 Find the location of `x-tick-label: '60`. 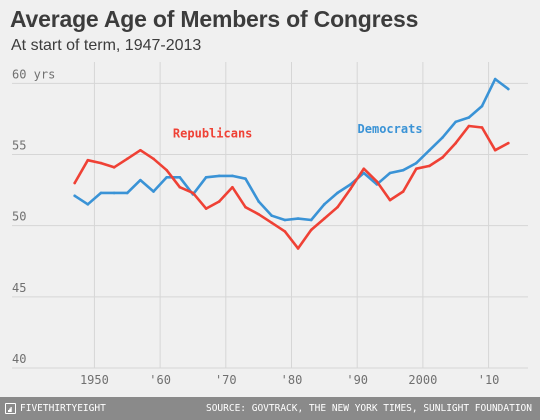

x-tick-label: '60 is located at coordinates (160, 380).